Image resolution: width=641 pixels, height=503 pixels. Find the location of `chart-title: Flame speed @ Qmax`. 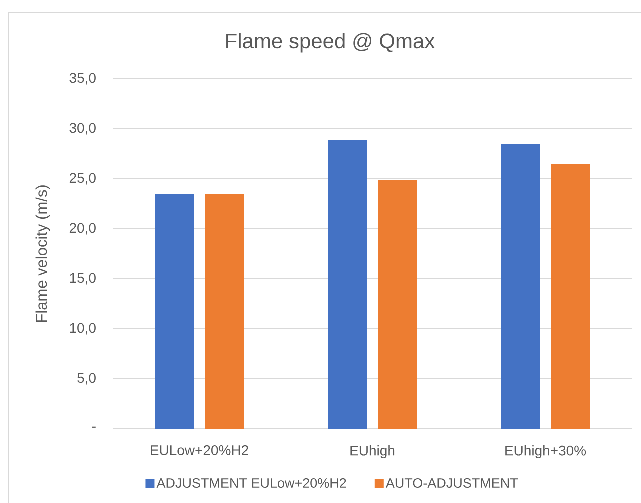

chart-title: Flame speed @ Qmax is located at coordinates (330, 43).